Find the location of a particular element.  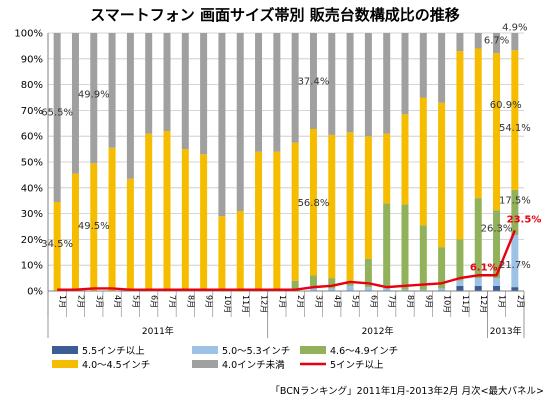

y-tick-label: 90% is located at coordinates (32, 59).